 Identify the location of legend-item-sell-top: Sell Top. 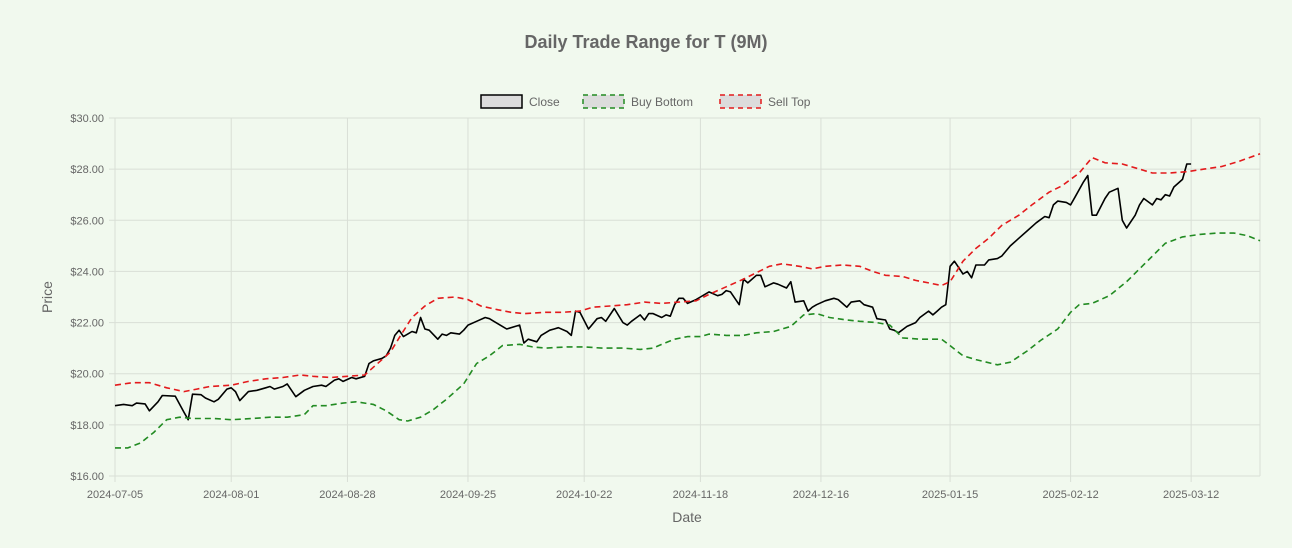
(765, 101).